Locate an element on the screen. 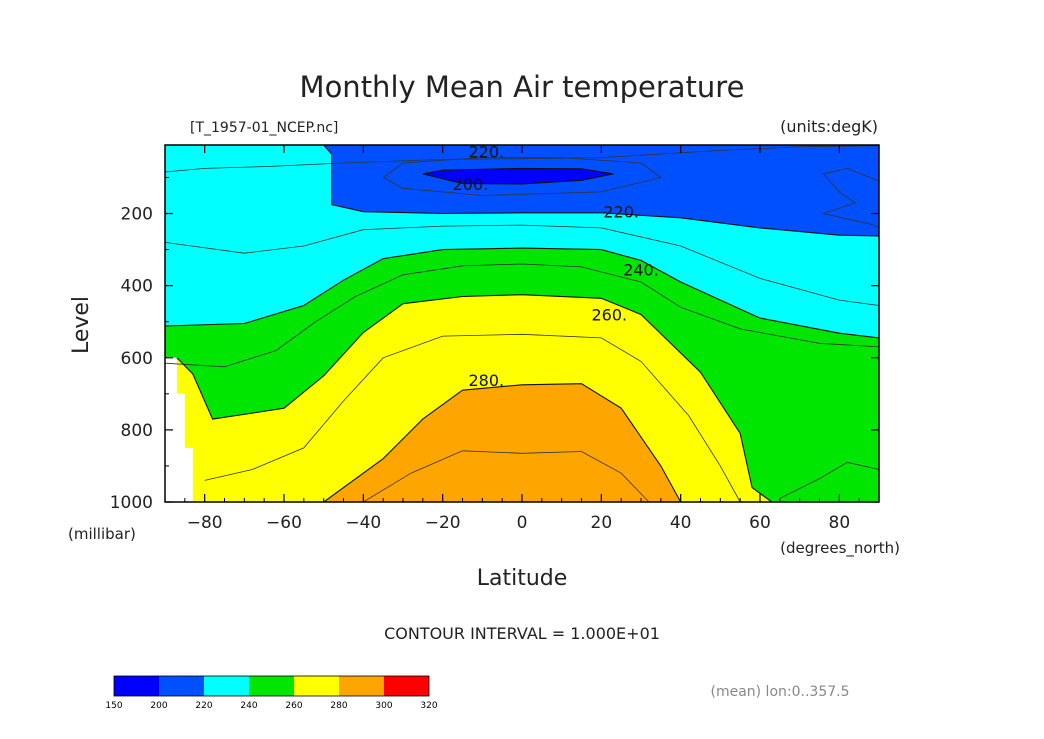 The width and height of the screenshot is (1044, 739). x-tick-label-0: −80 is located at coordinates (205, 523).